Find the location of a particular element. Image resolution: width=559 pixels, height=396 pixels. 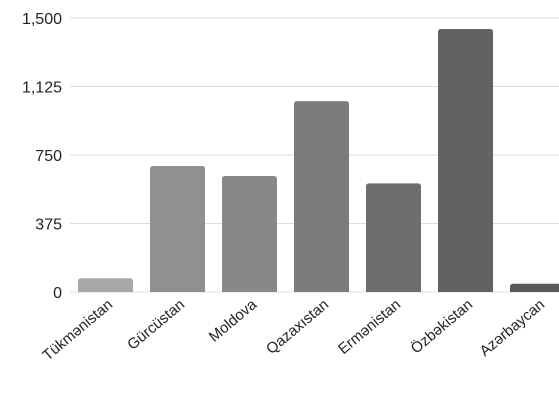

y-tick-label: 1,125 is located at coordinates (42, 88).